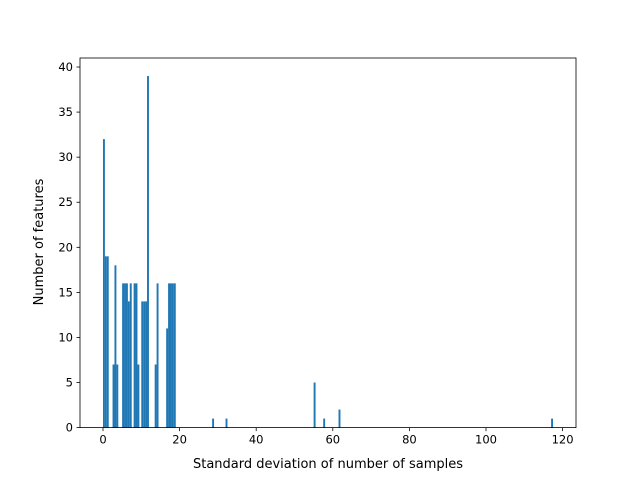  What do you see at coordinates (332, 440) in the screenshot?
I see `x-tick-label: 60` at bounding box center [332, 440].